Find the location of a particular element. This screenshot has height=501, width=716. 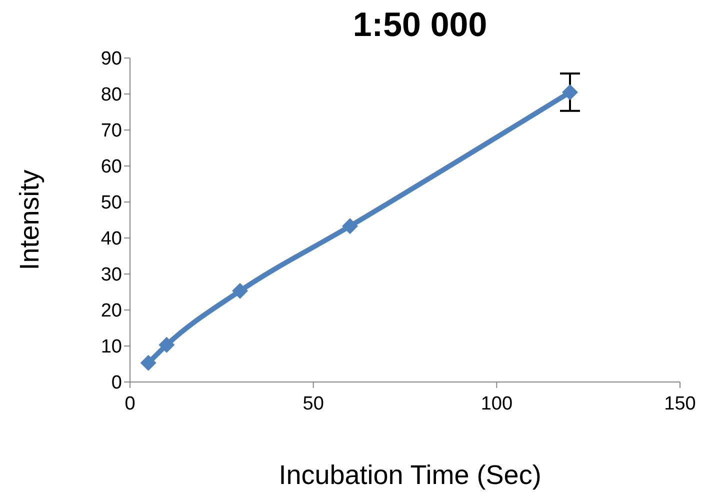

x-axis-title: Incubation Time (Sec) is located at coordinates (410, 475).